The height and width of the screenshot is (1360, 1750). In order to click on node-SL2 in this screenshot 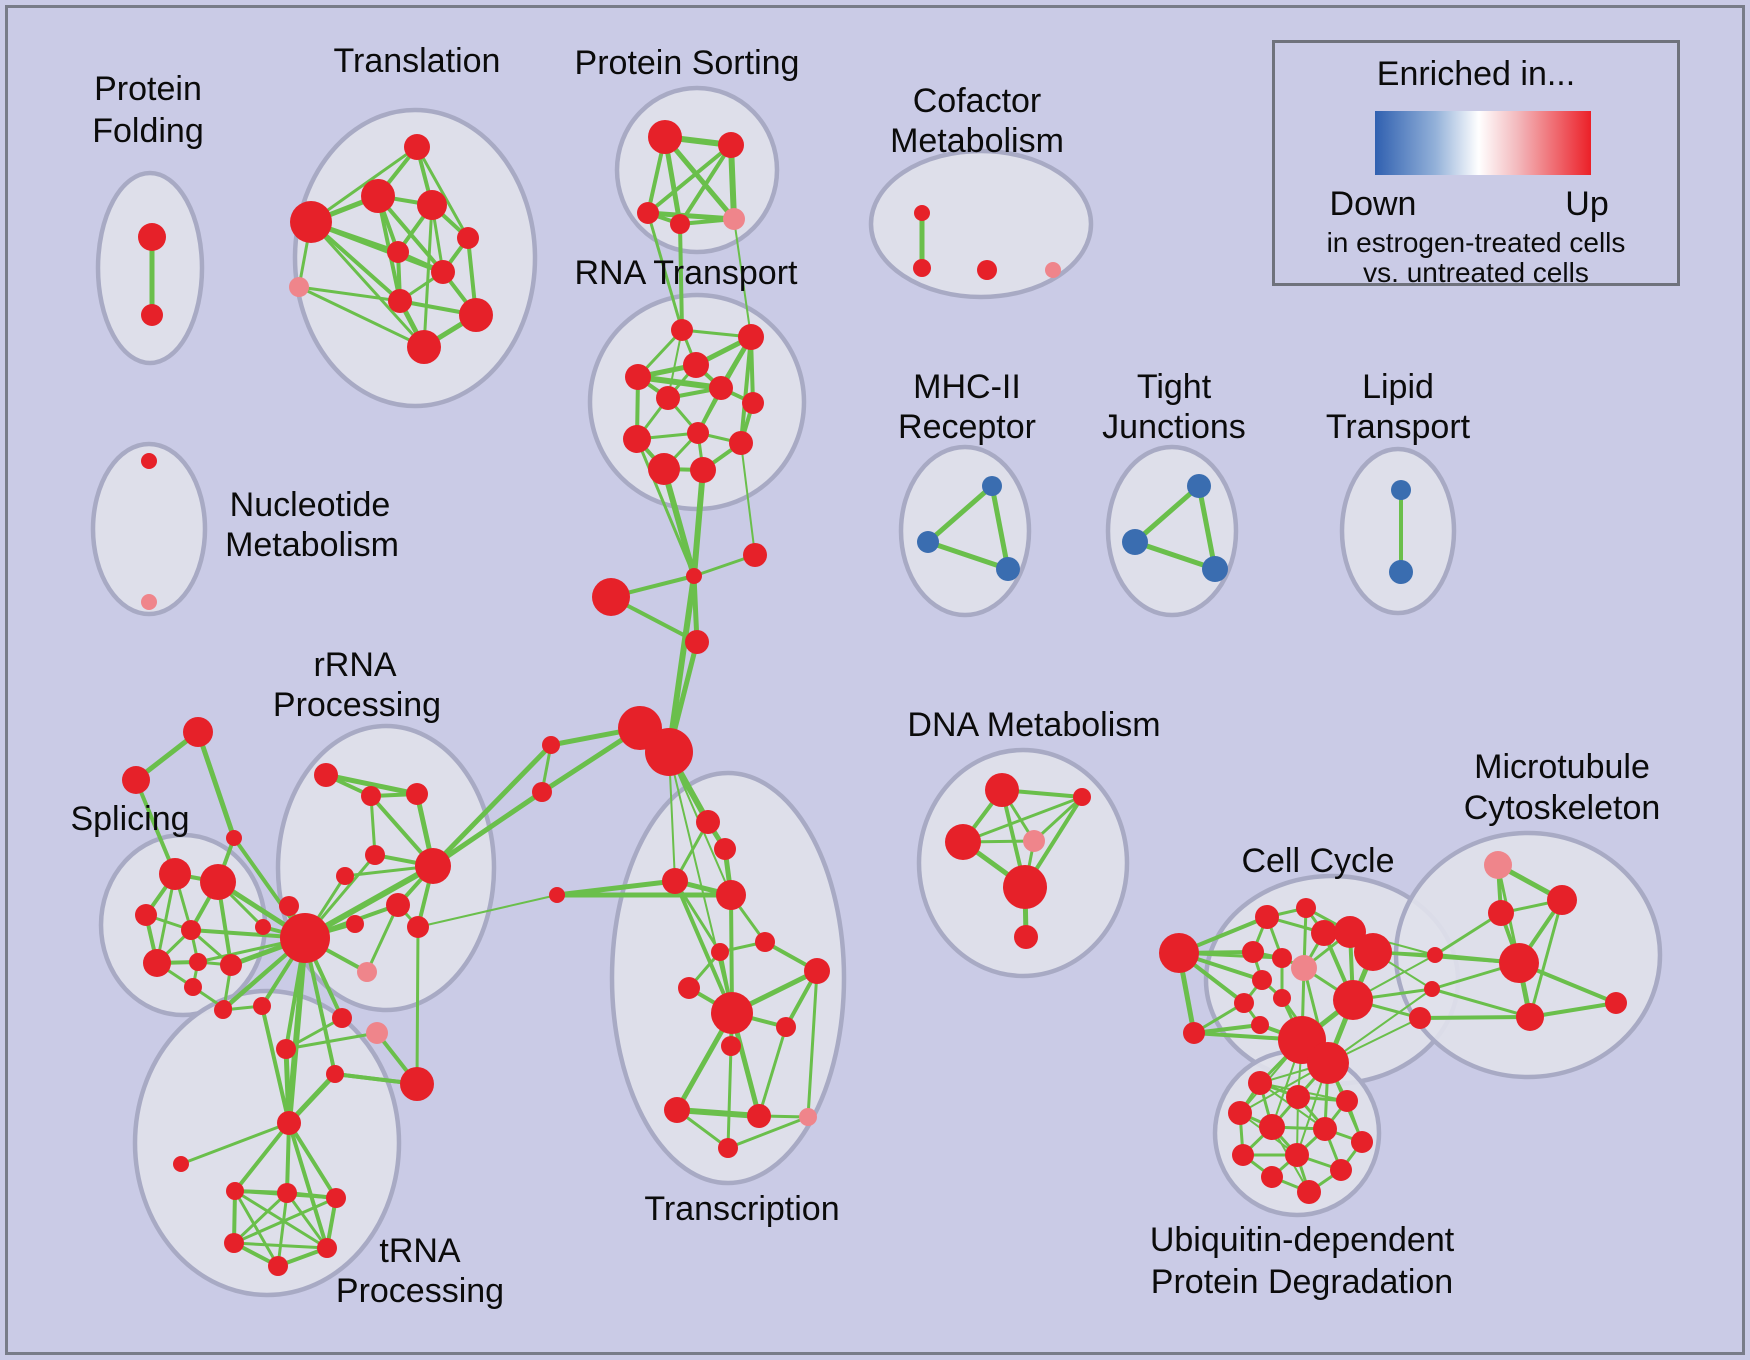, I will do `click(542, 792)`.